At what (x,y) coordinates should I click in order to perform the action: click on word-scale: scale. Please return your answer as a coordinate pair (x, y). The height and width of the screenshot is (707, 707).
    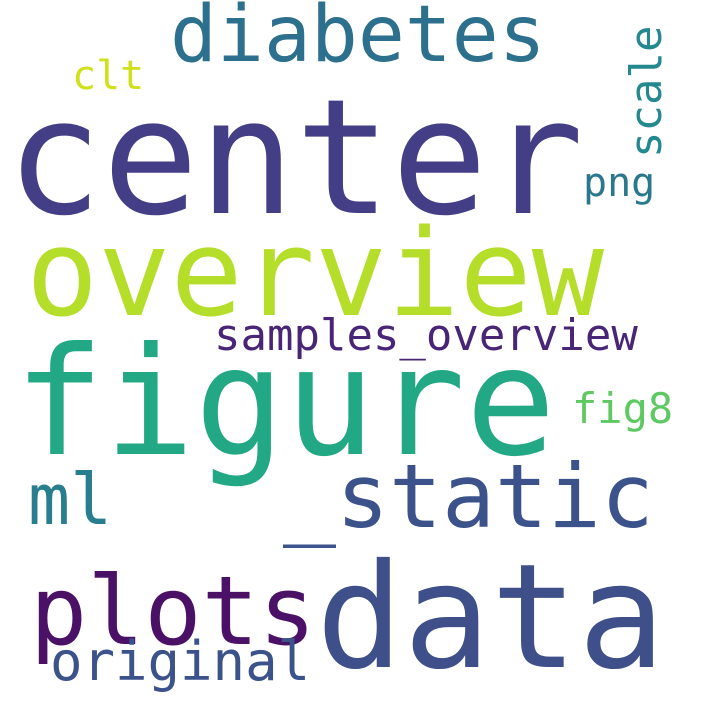
    Looking at the image, I should click on (646, 91).